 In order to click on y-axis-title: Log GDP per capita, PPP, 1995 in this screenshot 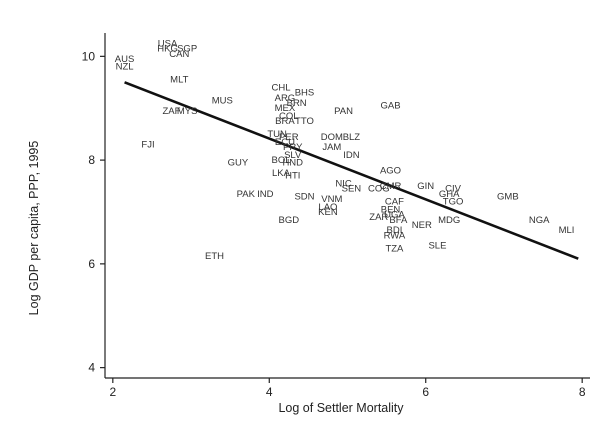, I will do `click(34, 228)`.